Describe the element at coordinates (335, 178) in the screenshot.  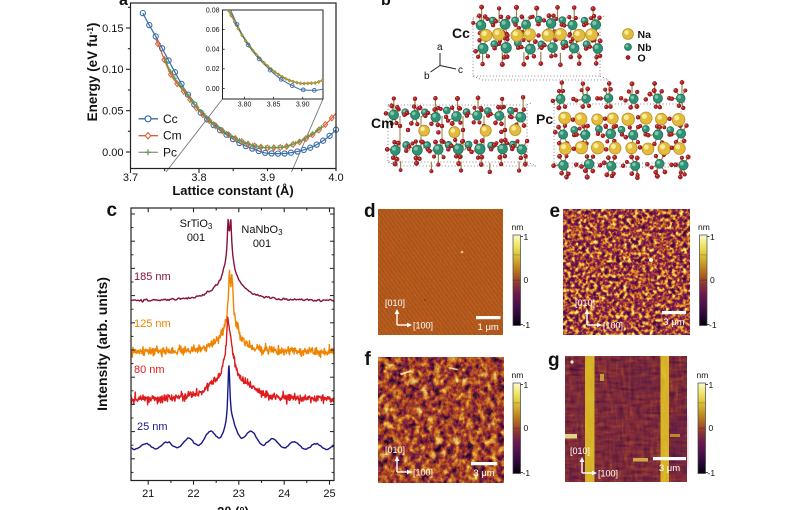
I see `svg-text: 4.0` at that location.